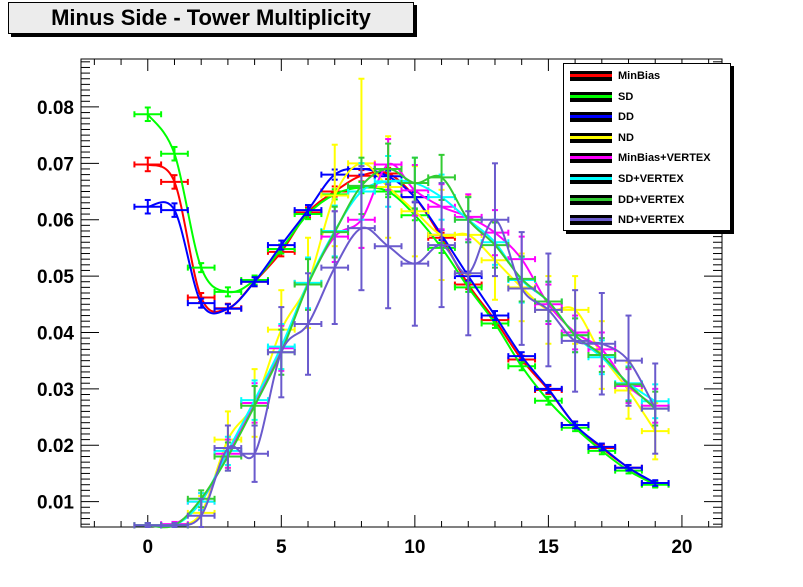 The image size is (803, 587). What do you see at coordinates (626, 117) in the screenshot?
I see `legend-label: DD` at bounding box center [626, 117].